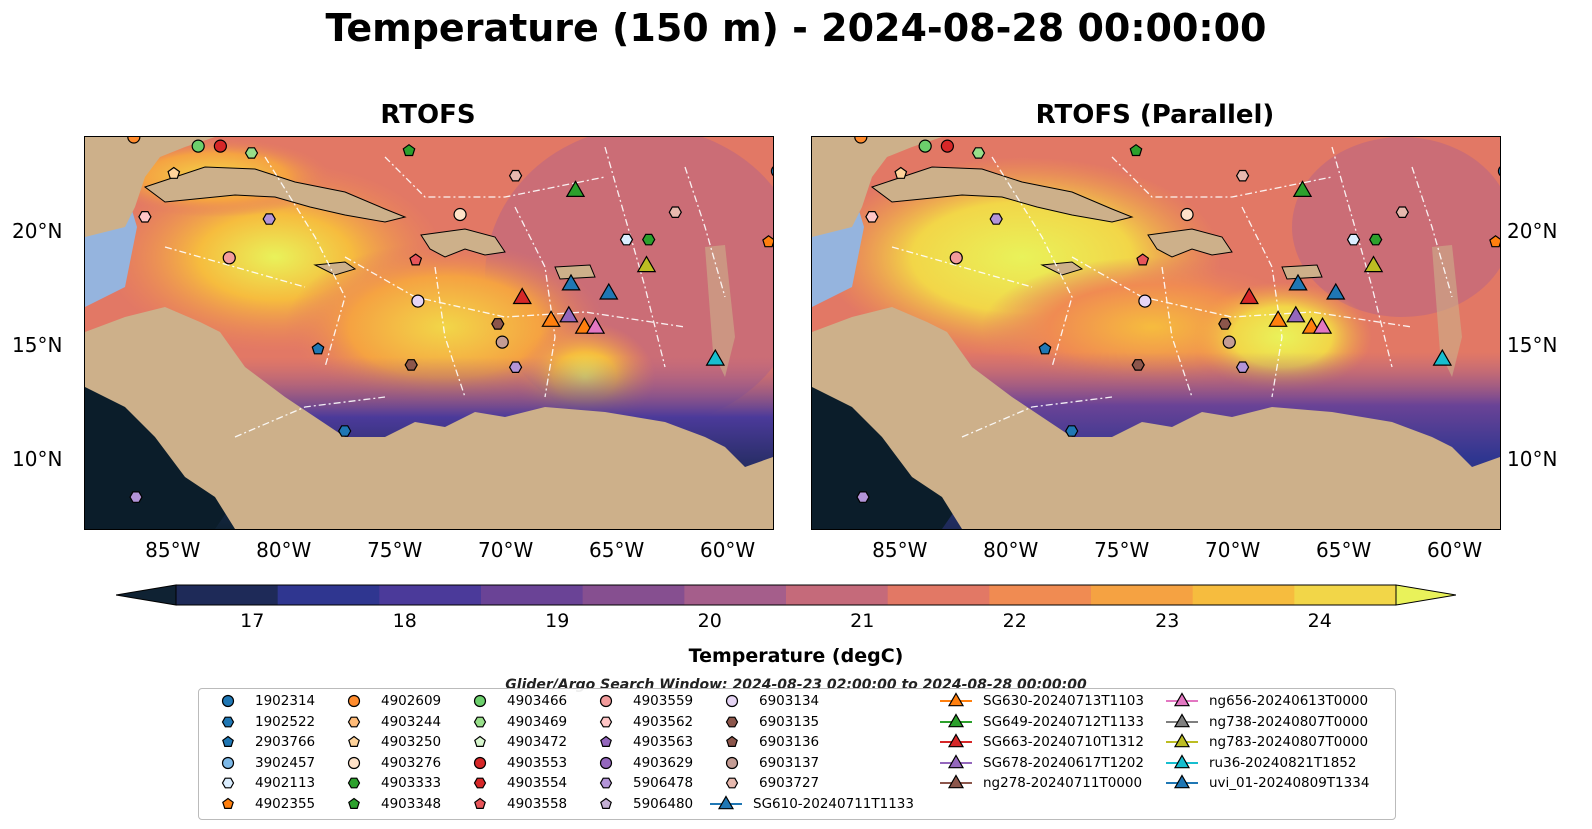 This screenshot has height=829, width=1592. What do you see at coordinates (1233, 550) in the screenshot?
I see `x-tick-label: 70°W` at bounding box center [1233, 550].